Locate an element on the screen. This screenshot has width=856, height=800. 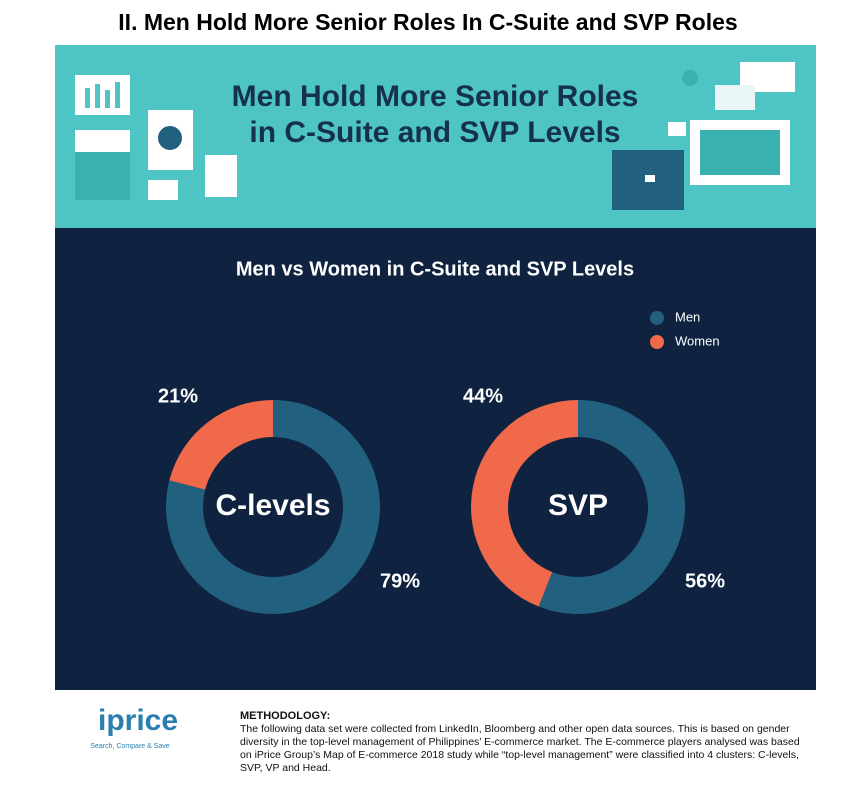
value-label: 21% is located at coordinates (178, 396).